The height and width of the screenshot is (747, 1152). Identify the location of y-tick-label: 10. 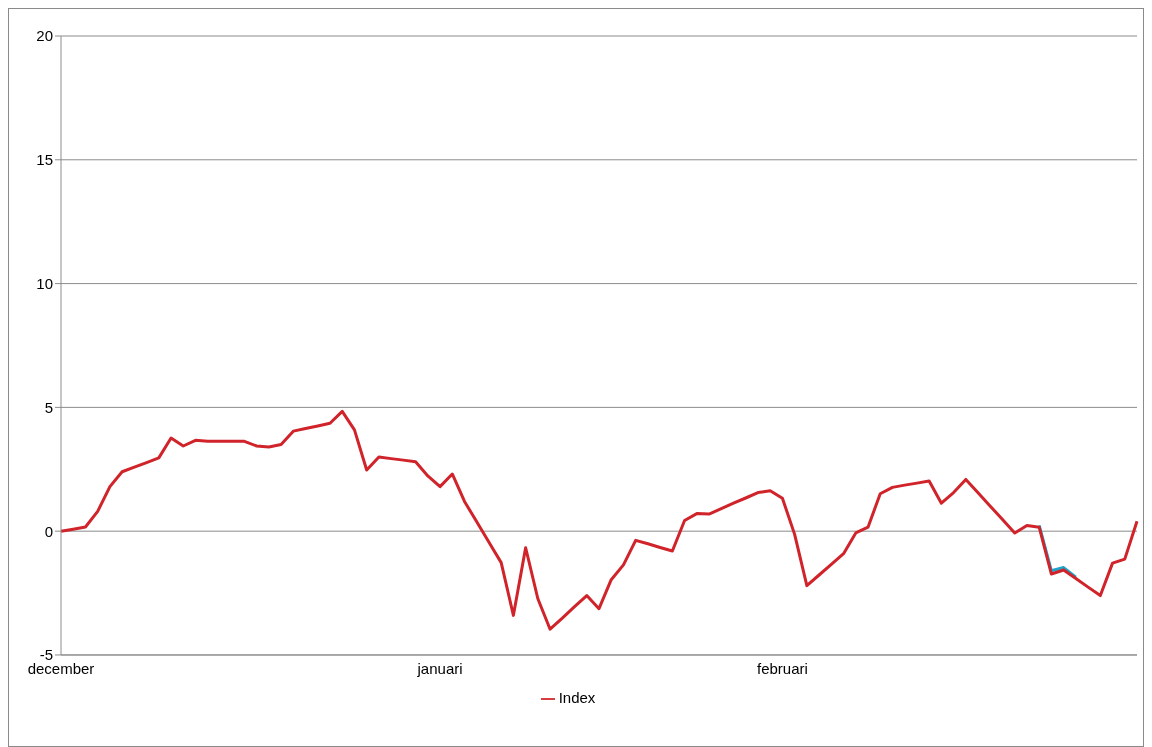
(44, 283).